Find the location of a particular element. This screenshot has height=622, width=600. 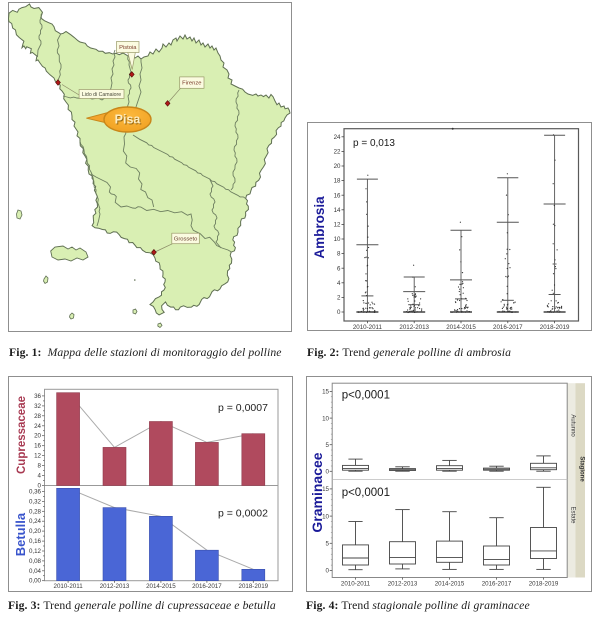

svg-text: 32 is located at coordinates (37, 406).